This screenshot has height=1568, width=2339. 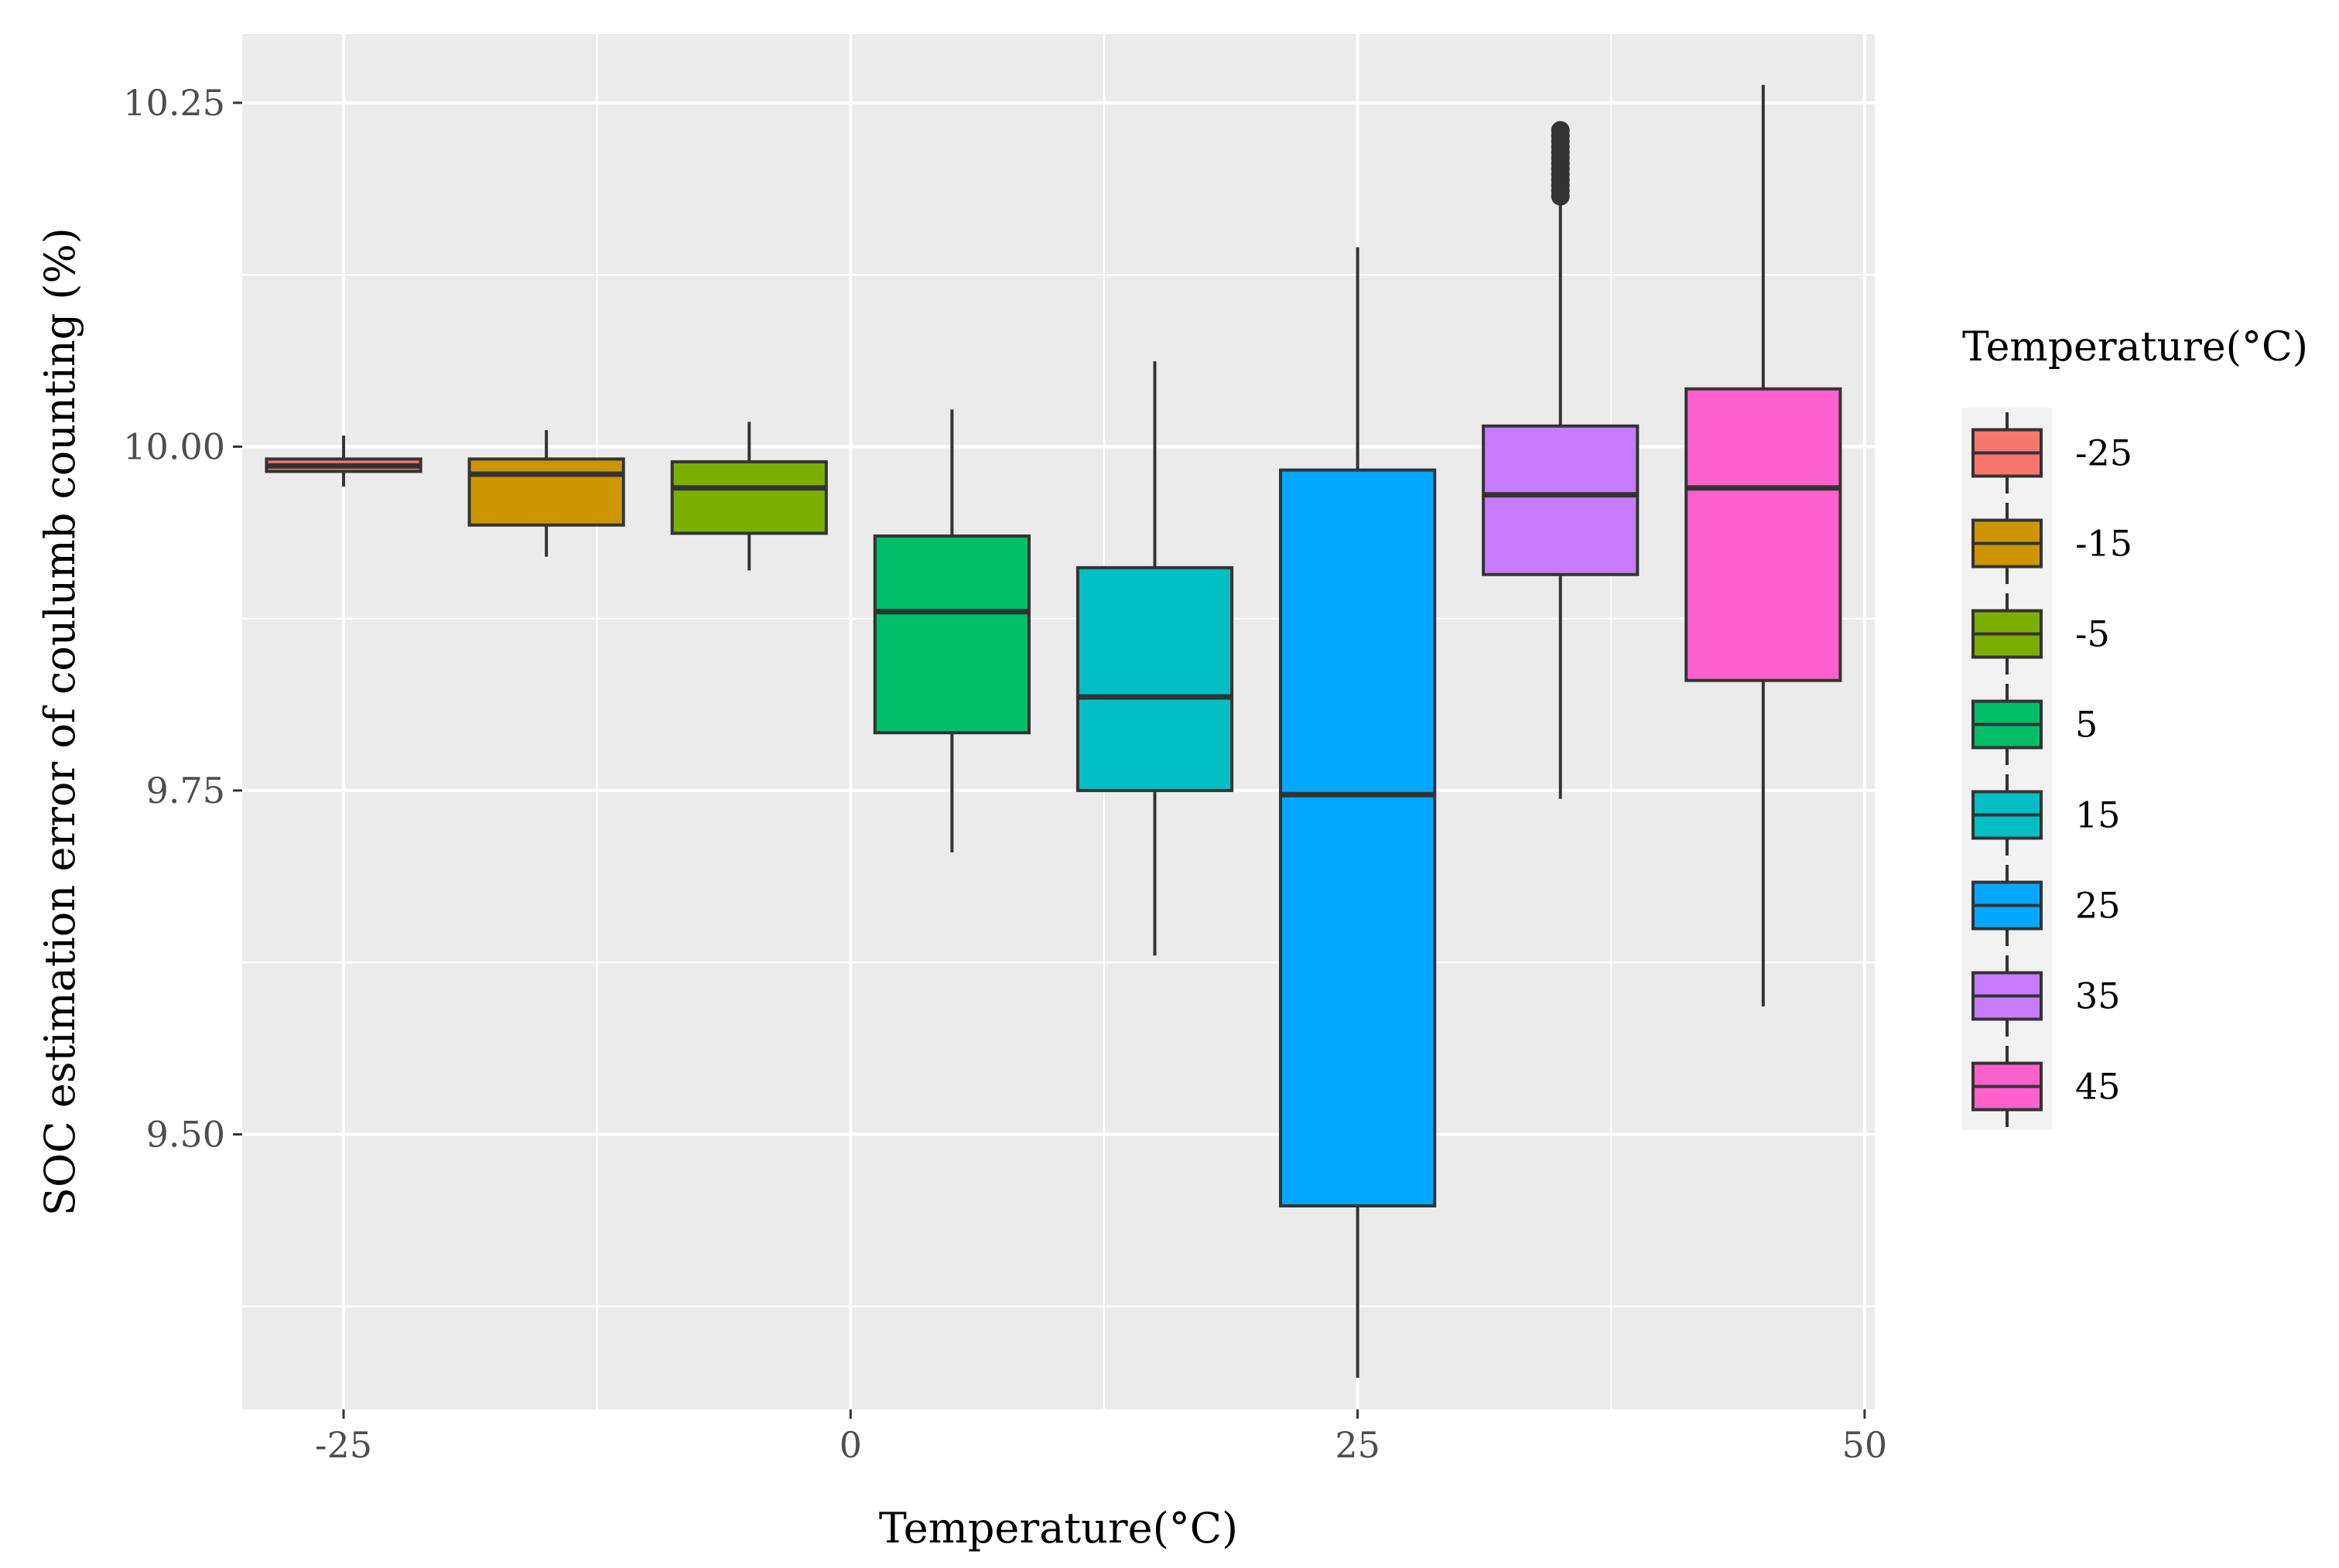 What do you see at coordinates (2007, 543) in the screenshot?
I see `legend-key--15` at bounding box center [2007, 543].